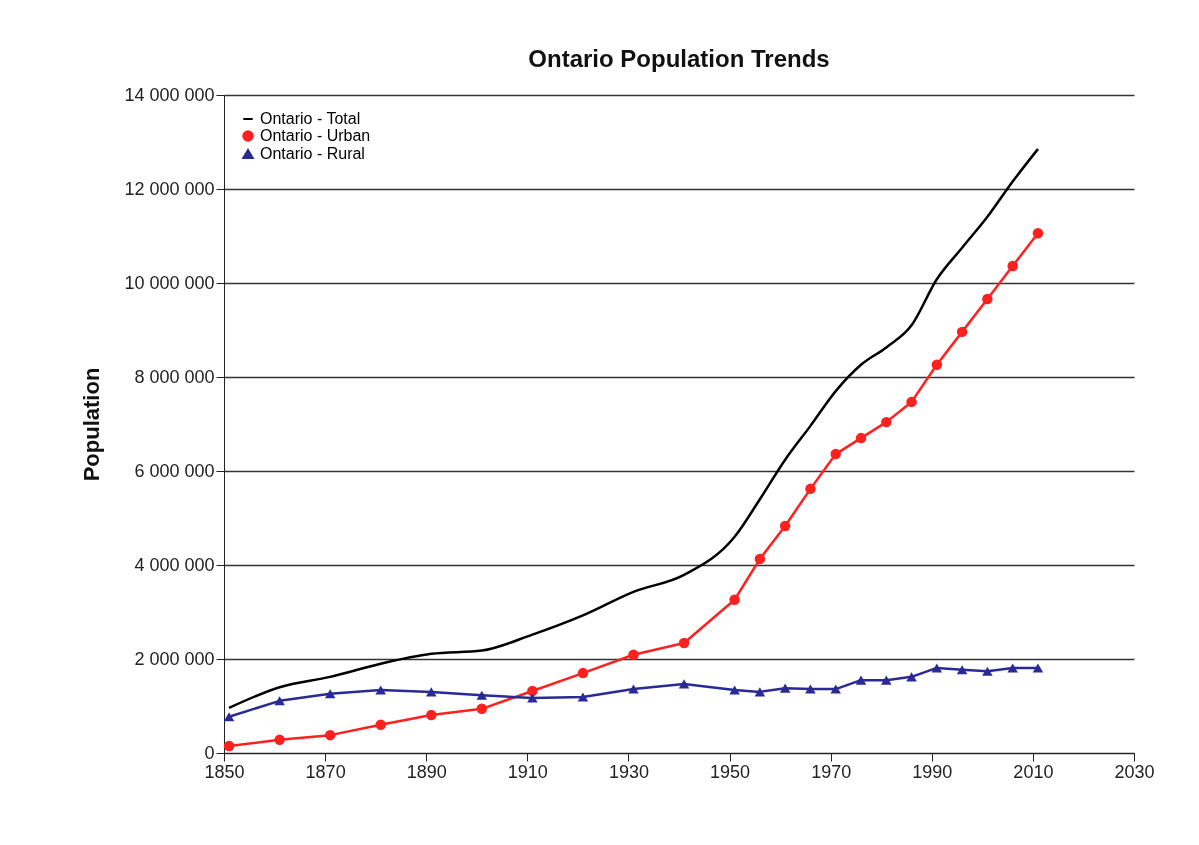 This screenshot has width=1199, height=845. I want to click on legend-label: Ontario - Rural, so click(312, 153).